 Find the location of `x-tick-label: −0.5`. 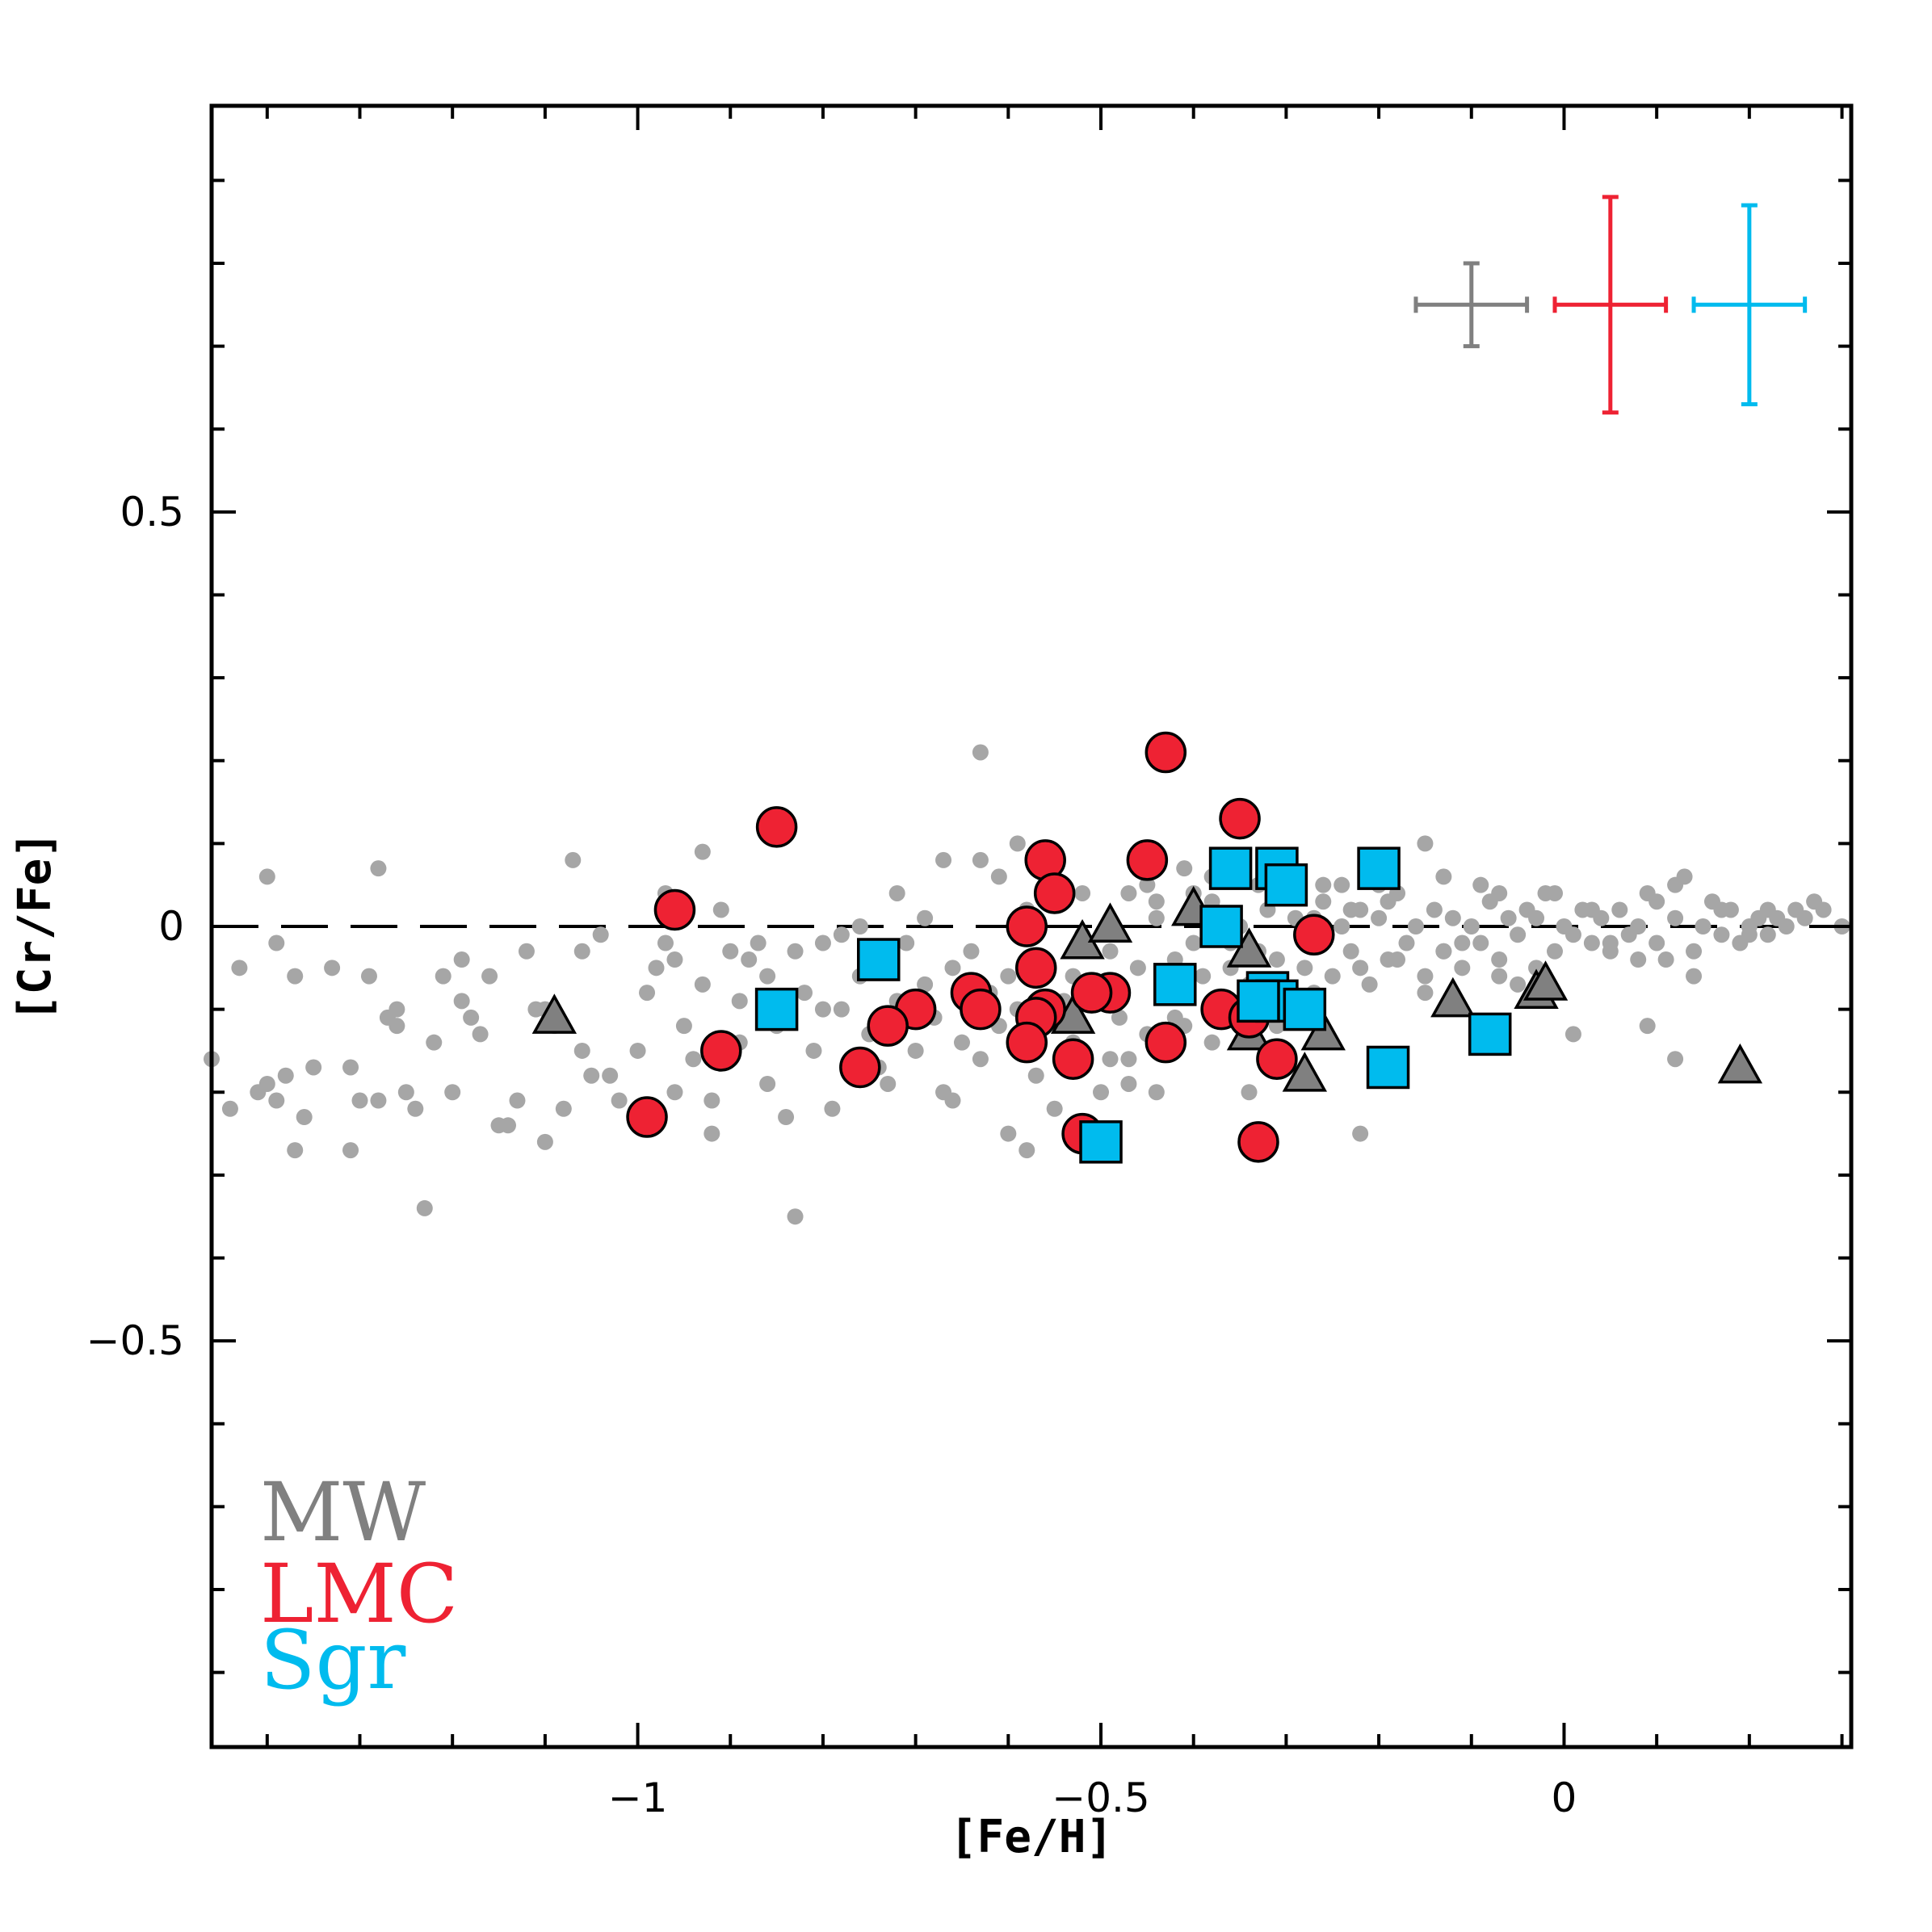

x-tick-label: −0.5 is located at coordinates (1100, 1797).